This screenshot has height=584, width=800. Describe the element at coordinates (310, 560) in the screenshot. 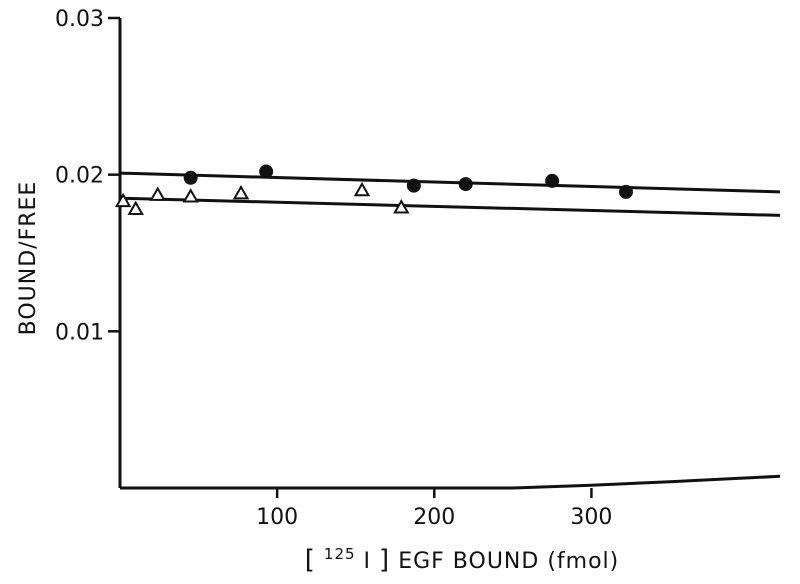

I see `x-axis-title-bracket-open: [` at that location.